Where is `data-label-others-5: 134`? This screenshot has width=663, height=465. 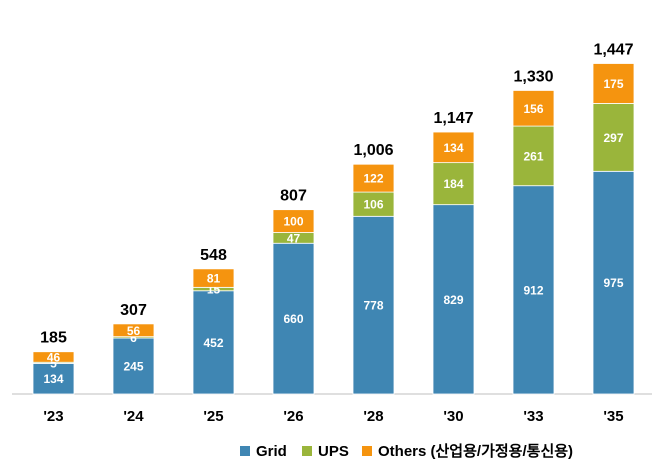
data-label-others-5: 134 is located at coordinates (453, 148).